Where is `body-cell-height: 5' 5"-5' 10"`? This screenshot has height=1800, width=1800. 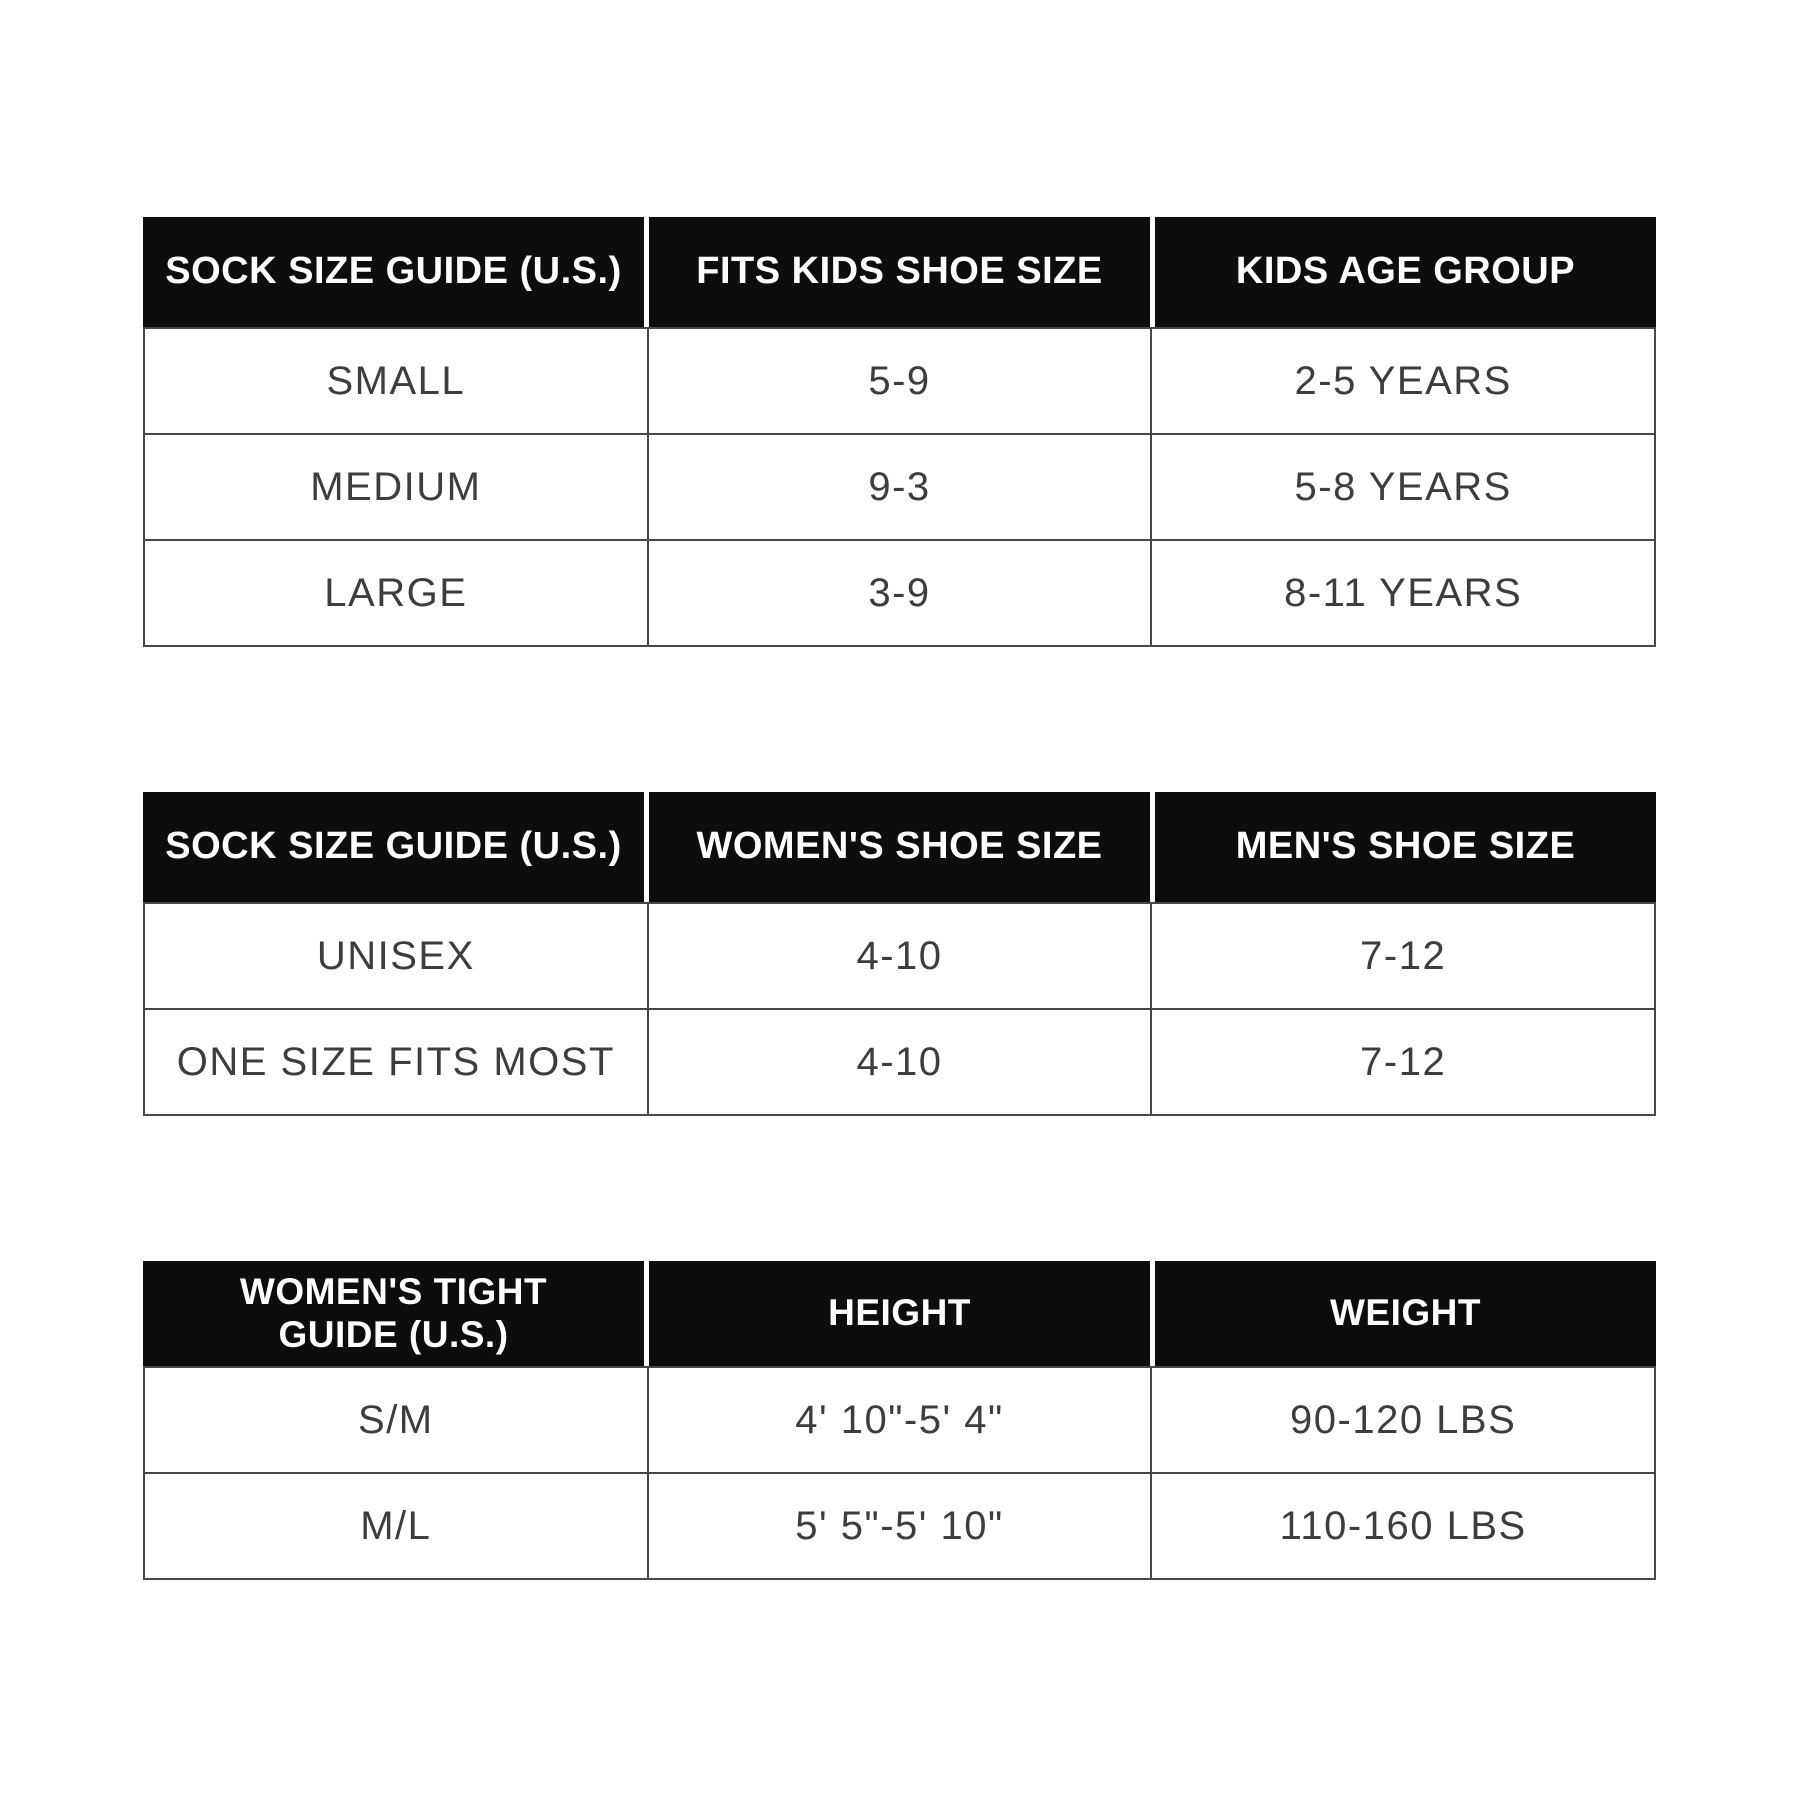
body-cell-height: 5' 5"-5' 10" is located at coordinates (899, 1526).